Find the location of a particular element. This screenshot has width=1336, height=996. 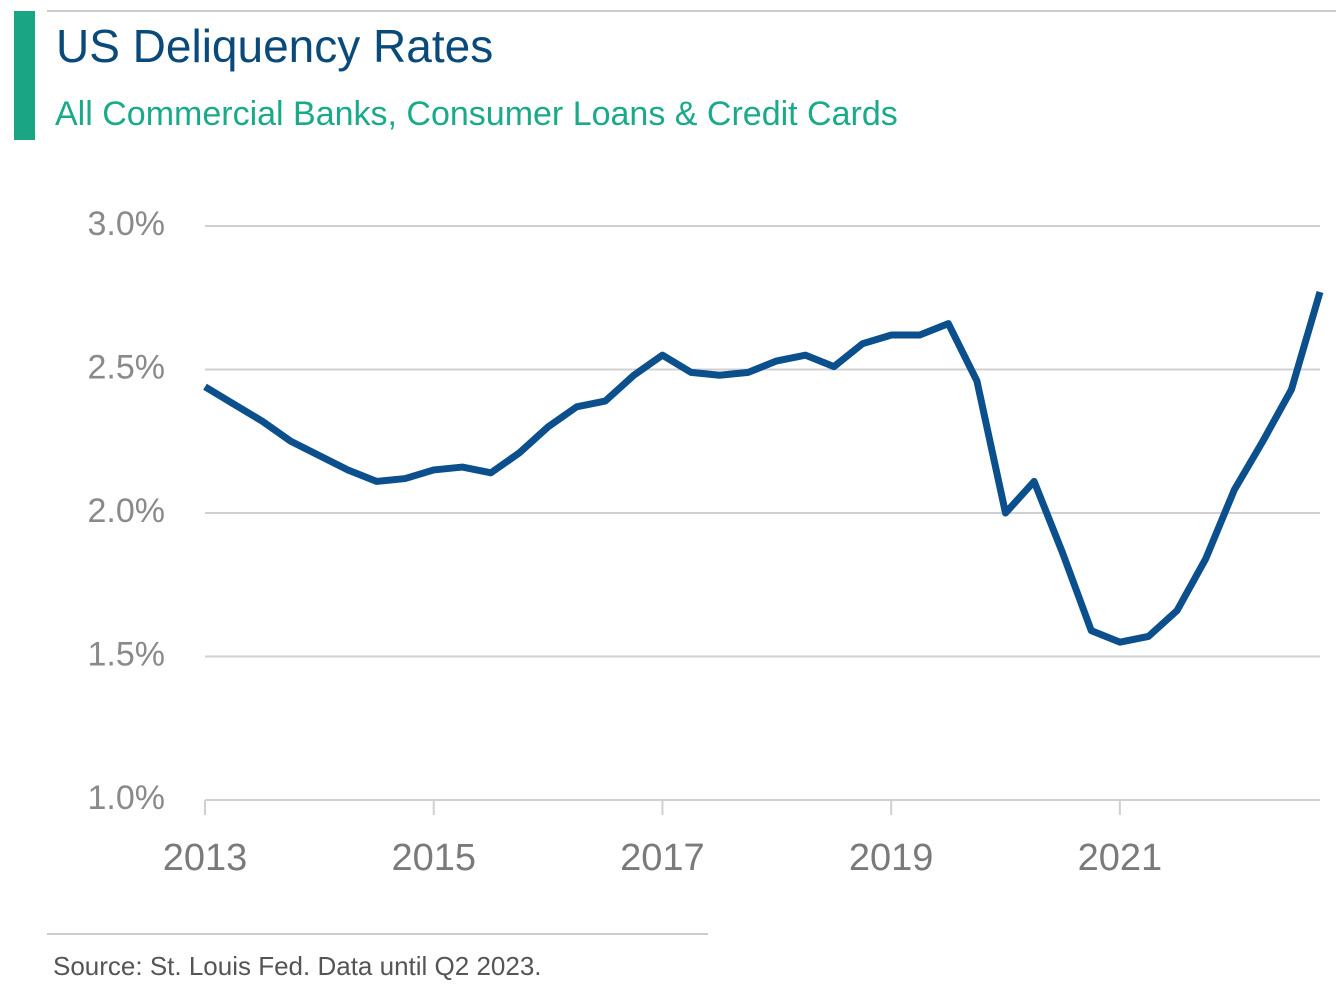

x-tick-label: 2015 is located at coordinates (433, 858).